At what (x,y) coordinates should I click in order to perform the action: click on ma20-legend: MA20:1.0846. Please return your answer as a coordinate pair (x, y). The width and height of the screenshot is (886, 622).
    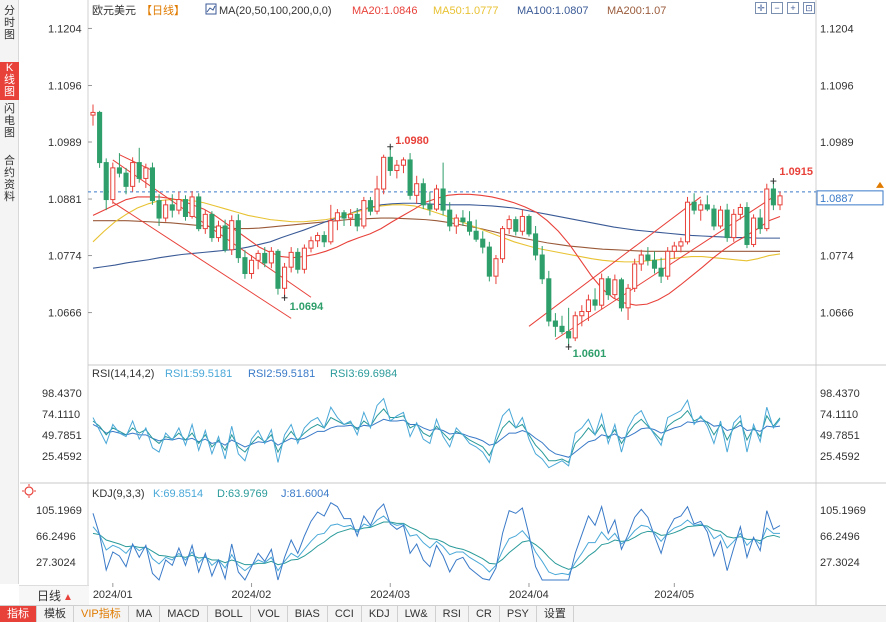
    Looking at the image, I should click on (384, 11).